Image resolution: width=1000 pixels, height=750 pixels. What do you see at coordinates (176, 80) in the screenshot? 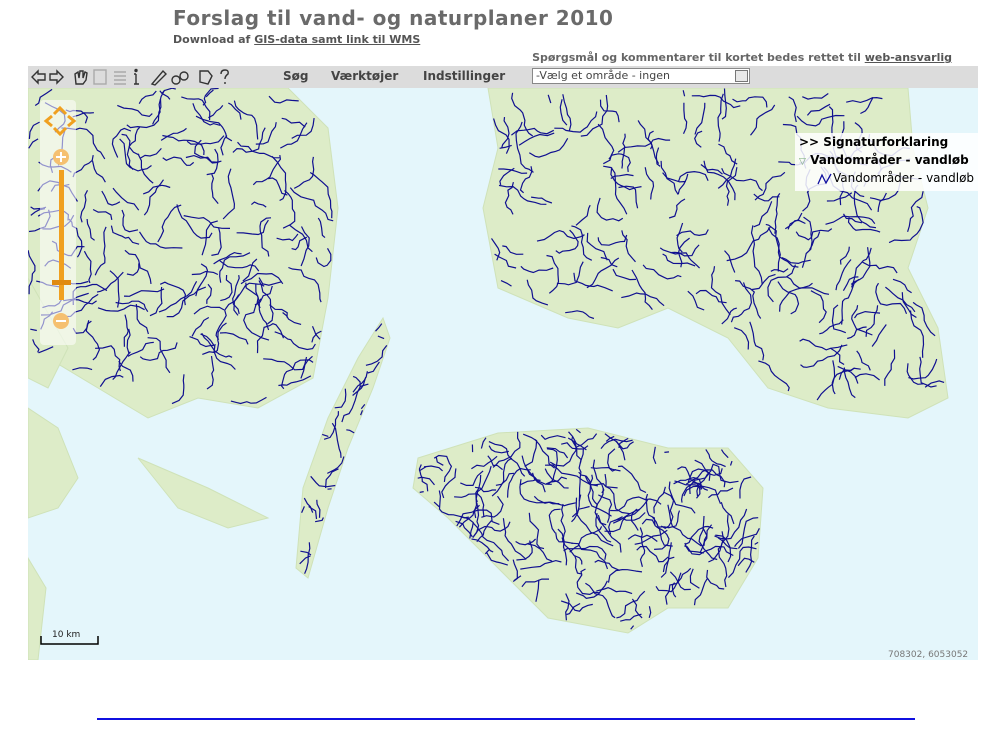
I see `select-button` at bounding box center [176, 80].